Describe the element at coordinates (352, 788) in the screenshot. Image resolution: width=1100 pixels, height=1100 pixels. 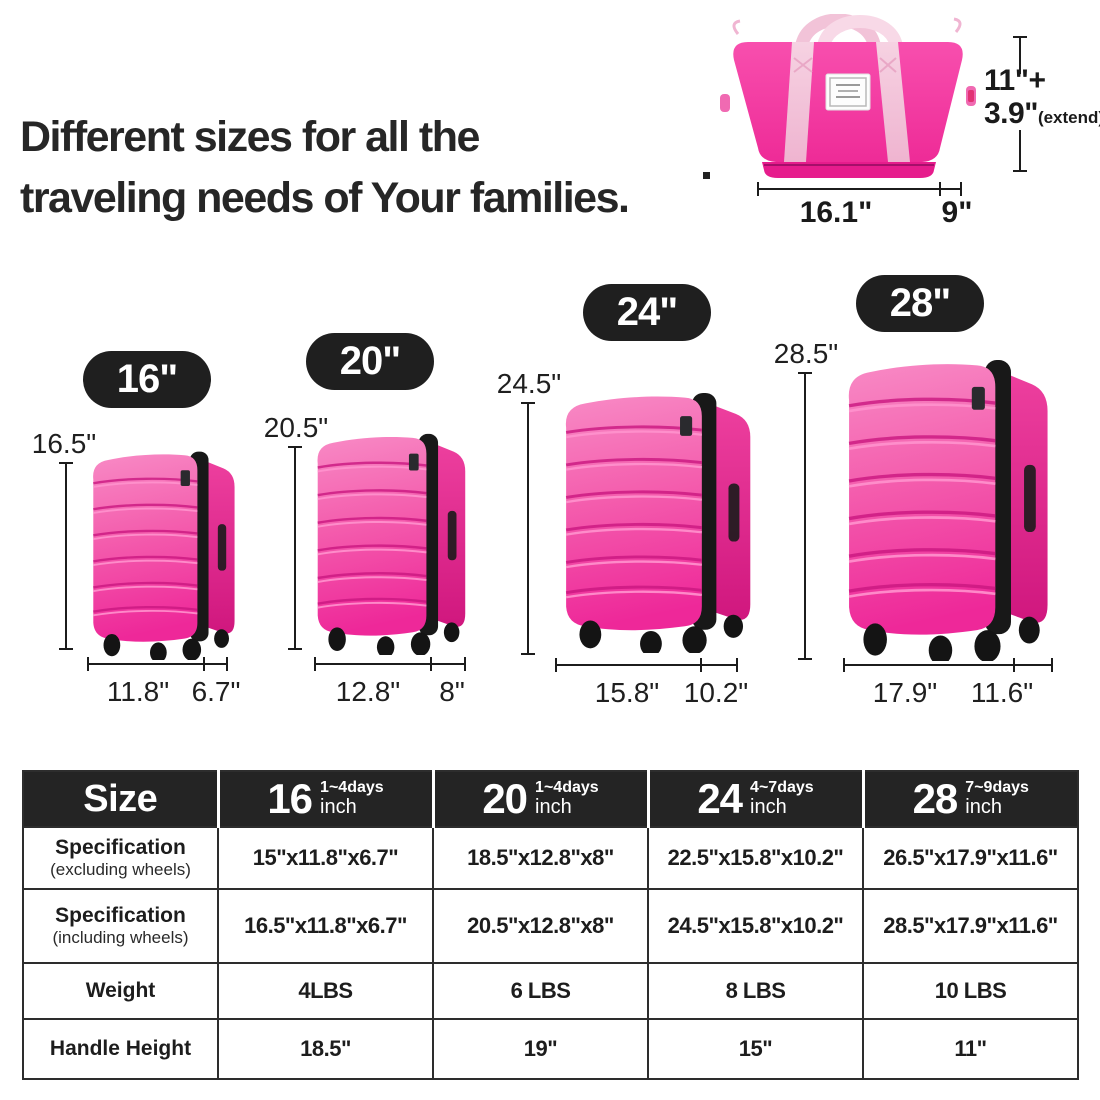
I see `header-16-days: 1~4days` at that location.